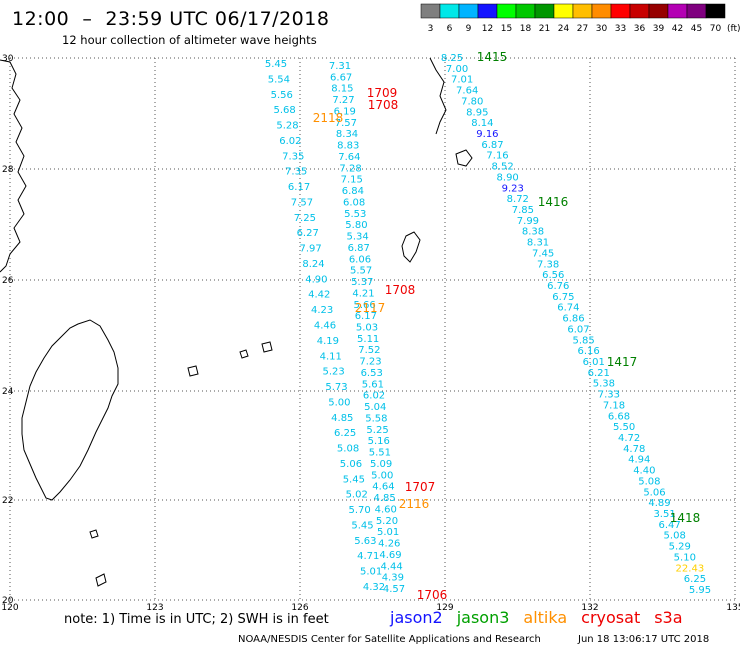 This screenshot has height=650, width=740. Describe the element at coordinates (390, 555) in the screenshot. I see `wave-height-value: 4.69` at that location.